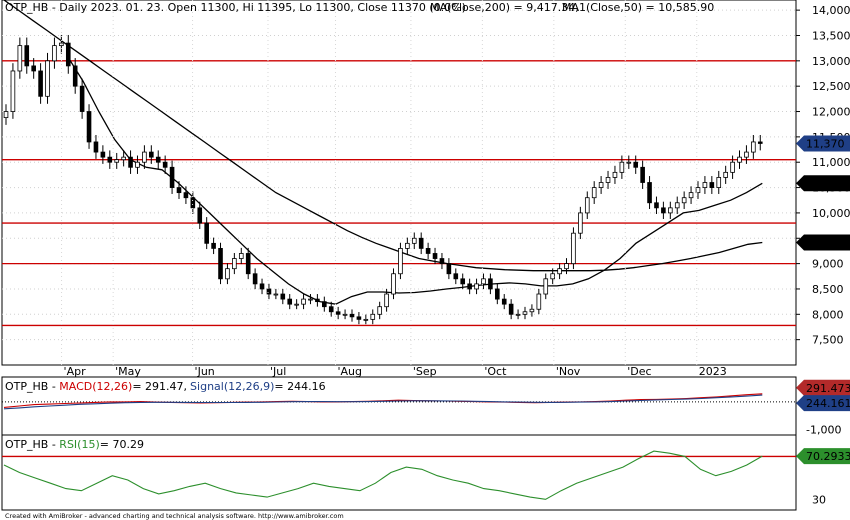 This screenshot has width=850, height=520. I want to click on y-tick-label: 11,000, so click(831, 162).